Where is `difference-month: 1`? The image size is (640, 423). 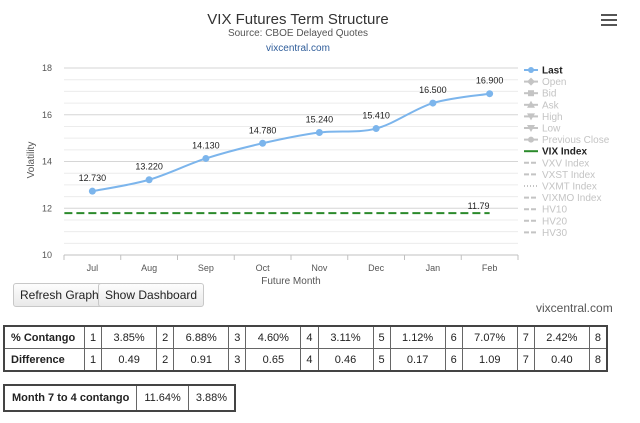 difference-month: 1 is located at coordinates (93, 360).